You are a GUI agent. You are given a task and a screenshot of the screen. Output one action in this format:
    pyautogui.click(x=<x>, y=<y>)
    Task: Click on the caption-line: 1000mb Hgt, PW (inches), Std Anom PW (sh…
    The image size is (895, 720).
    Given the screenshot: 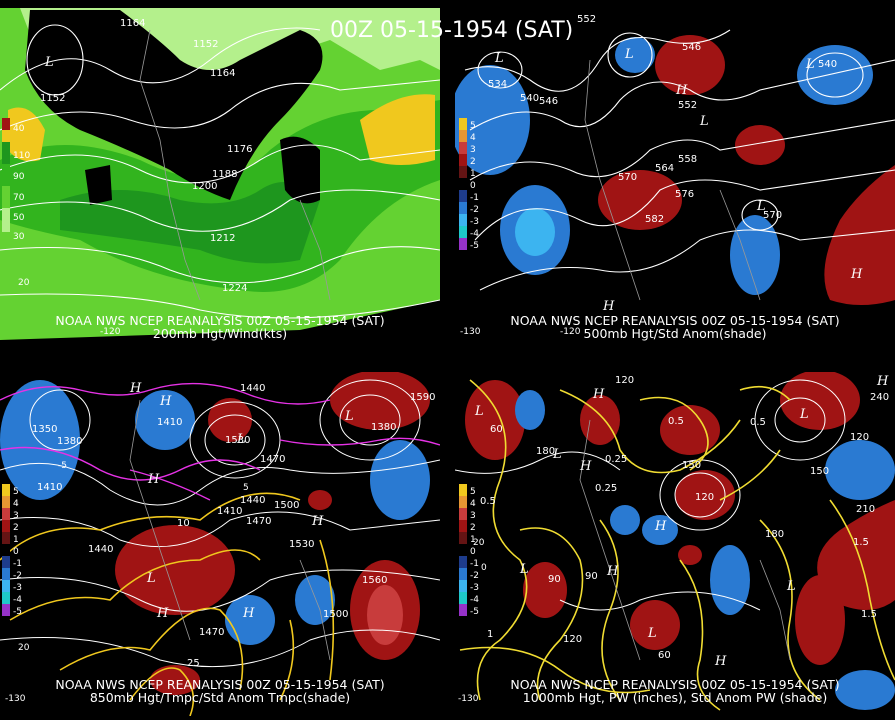 What is the action you would take?
    pyautogui.click(x=675, y=697)
    